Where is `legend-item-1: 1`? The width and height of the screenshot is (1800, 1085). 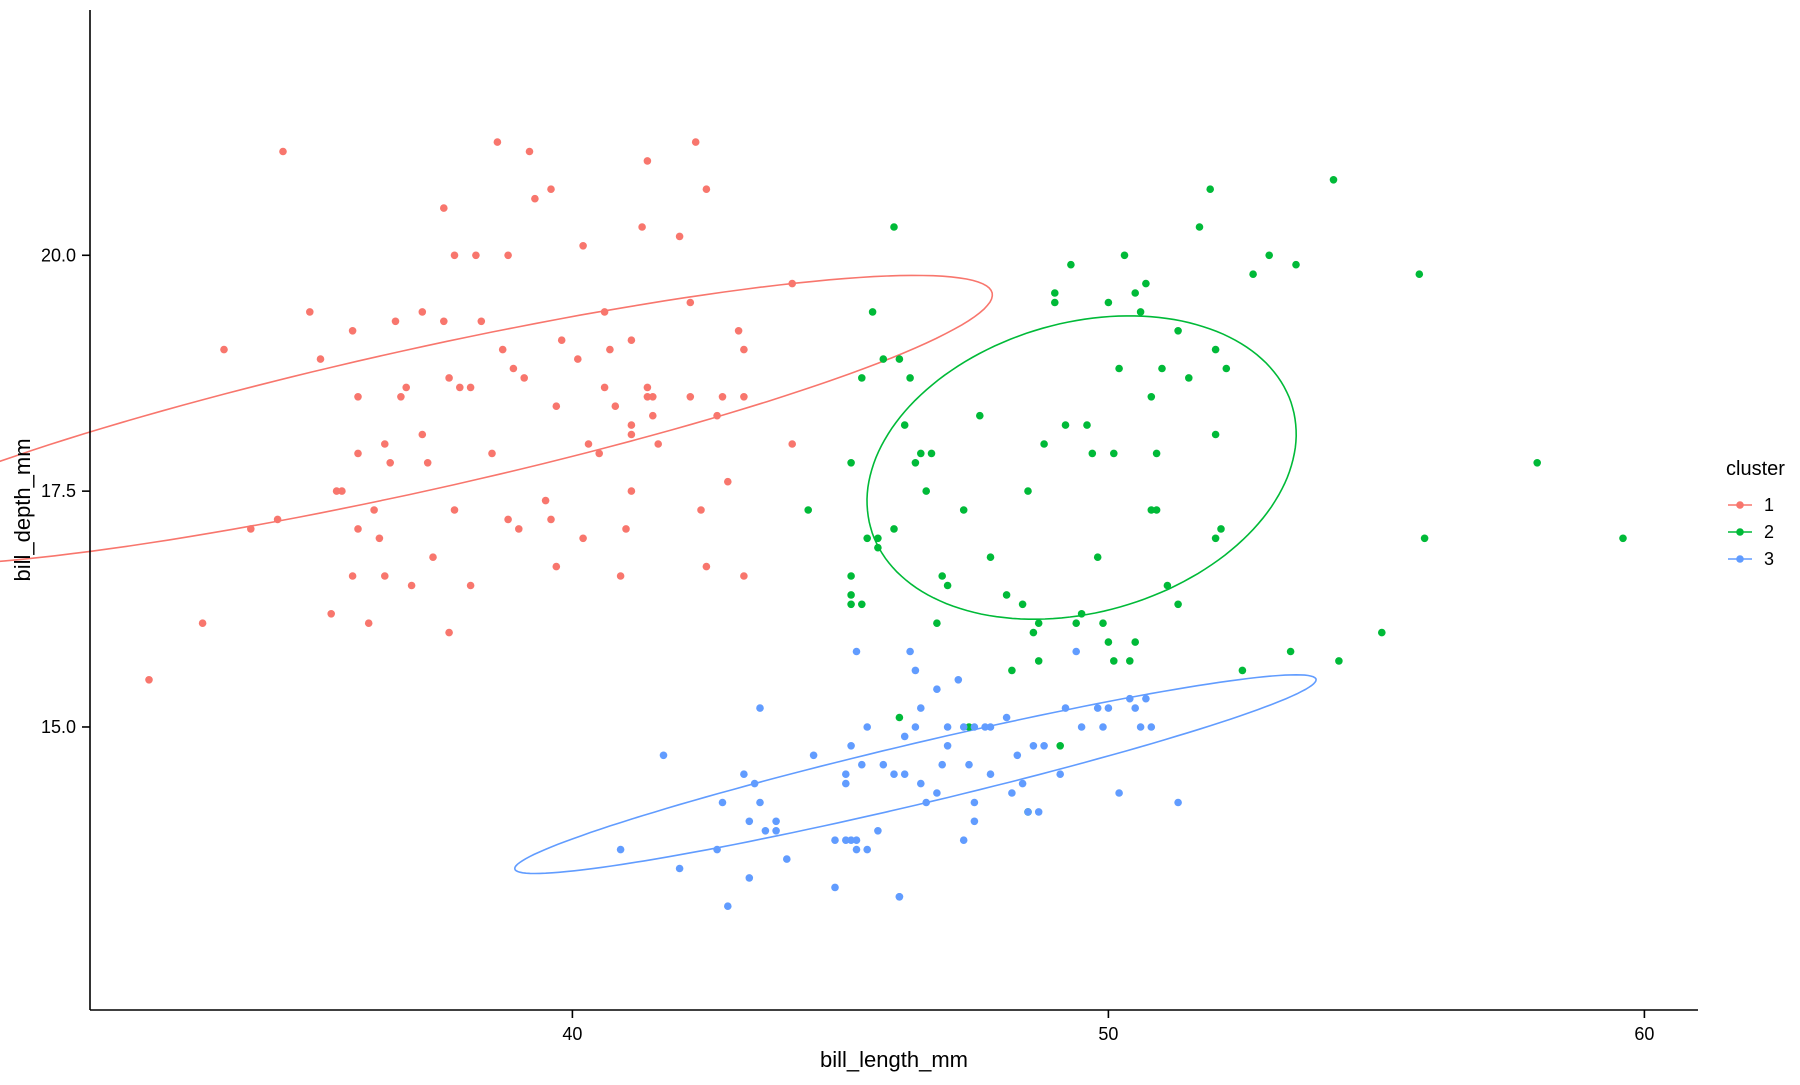
legend-item-1: 1 is located at coordinates (1751, 505).